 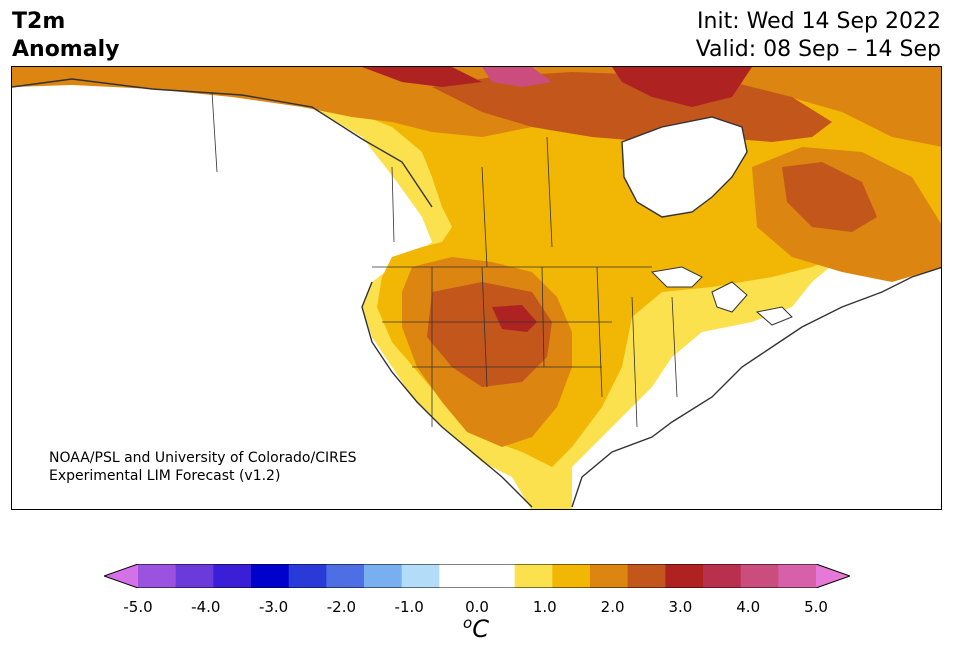 I want to click on unit-degree: o, so click(x=468, y=623).